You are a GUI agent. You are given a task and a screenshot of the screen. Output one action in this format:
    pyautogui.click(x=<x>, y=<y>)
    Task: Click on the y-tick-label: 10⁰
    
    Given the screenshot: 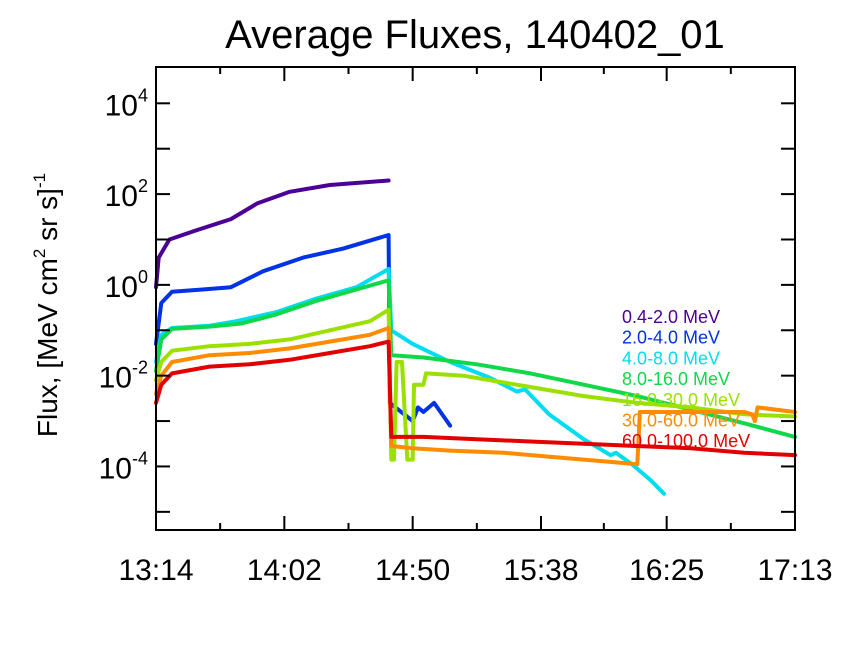 What is the action you would take?
    pyautogui.click(x=126, y=285)
    